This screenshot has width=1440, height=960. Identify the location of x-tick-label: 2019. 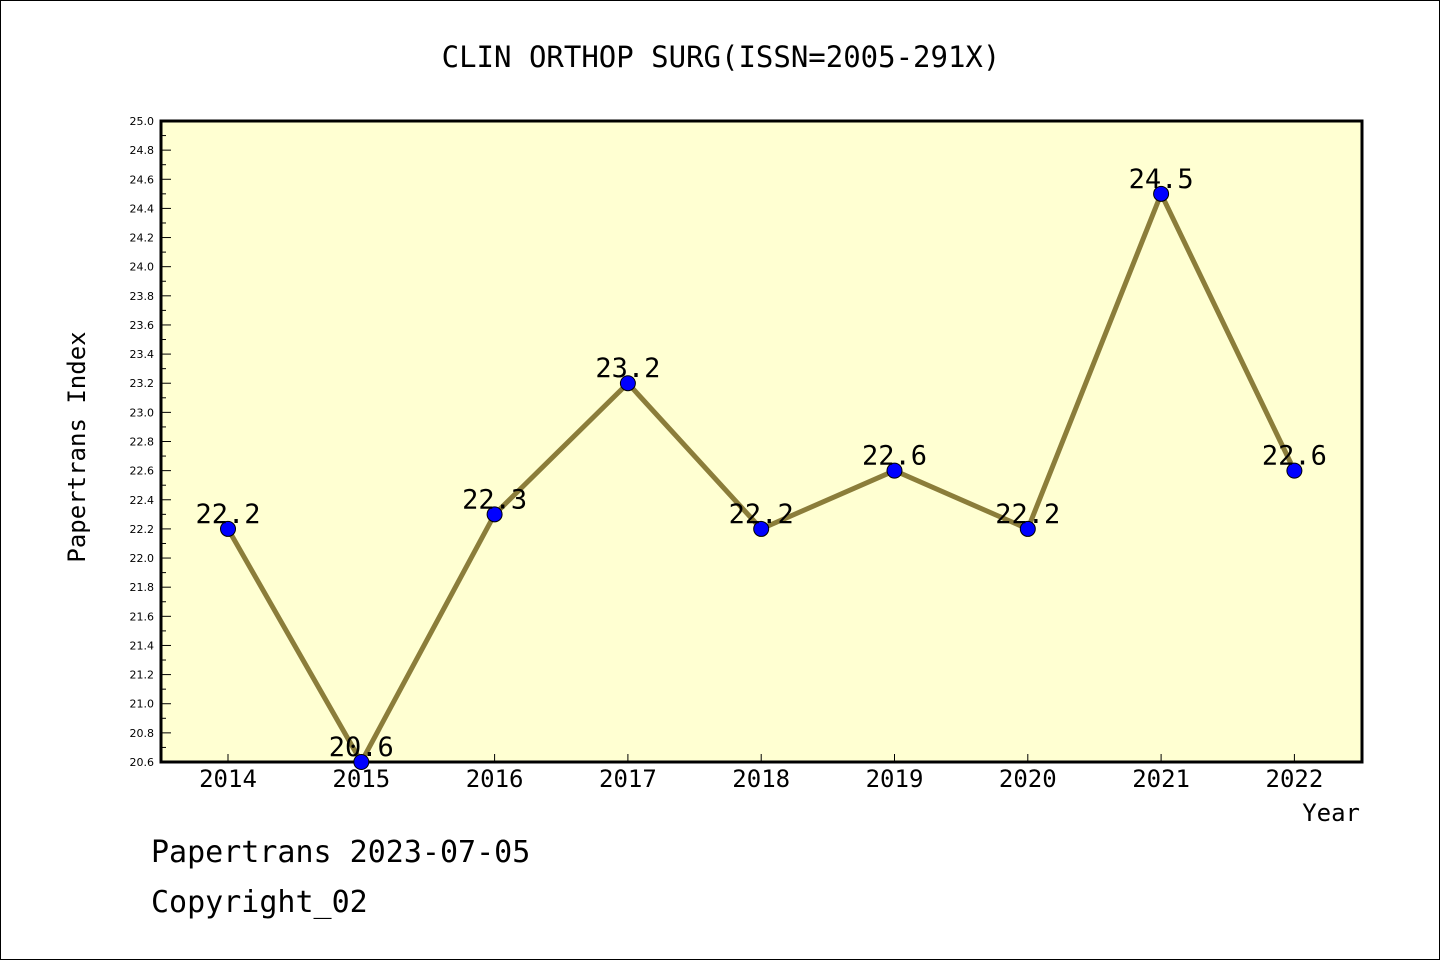
(895, 779).